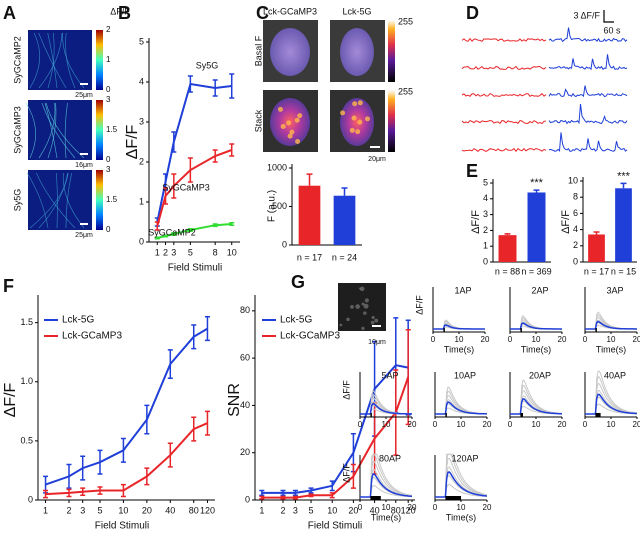 The image size is (640, 534). What do you see at coordinates (124, 13) in the screenshot?
I see `panel-letter: B` at bounding box center [124, 13].